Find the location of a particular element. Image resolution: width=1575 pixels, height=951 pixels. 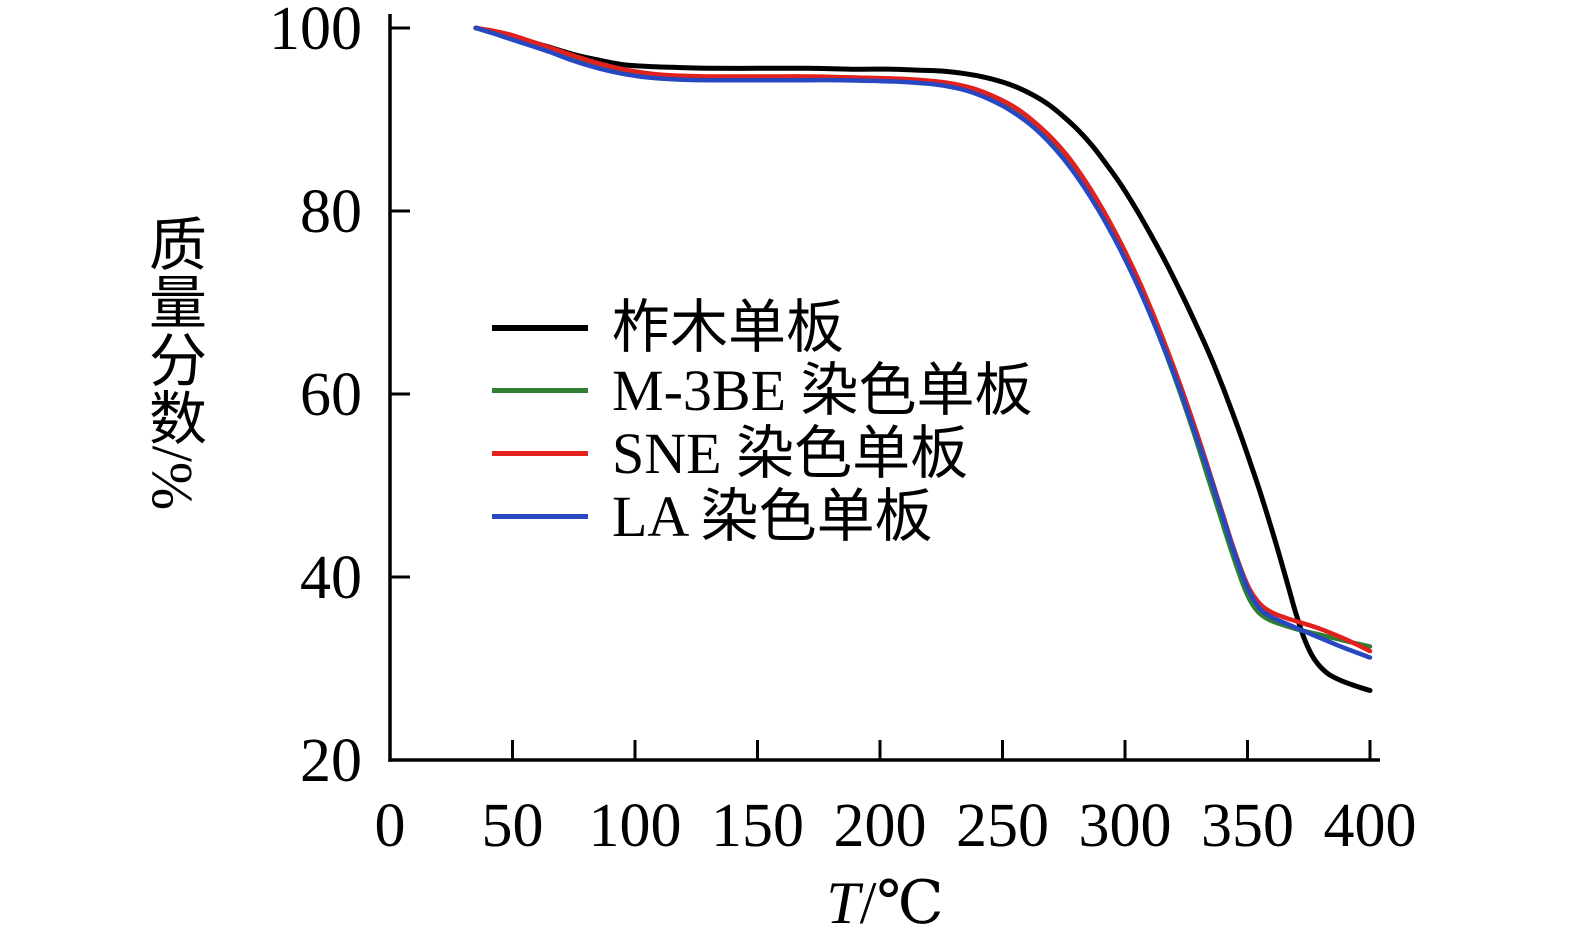

legend-item: SNE 染色单板 is located at coordinates (762, 453).